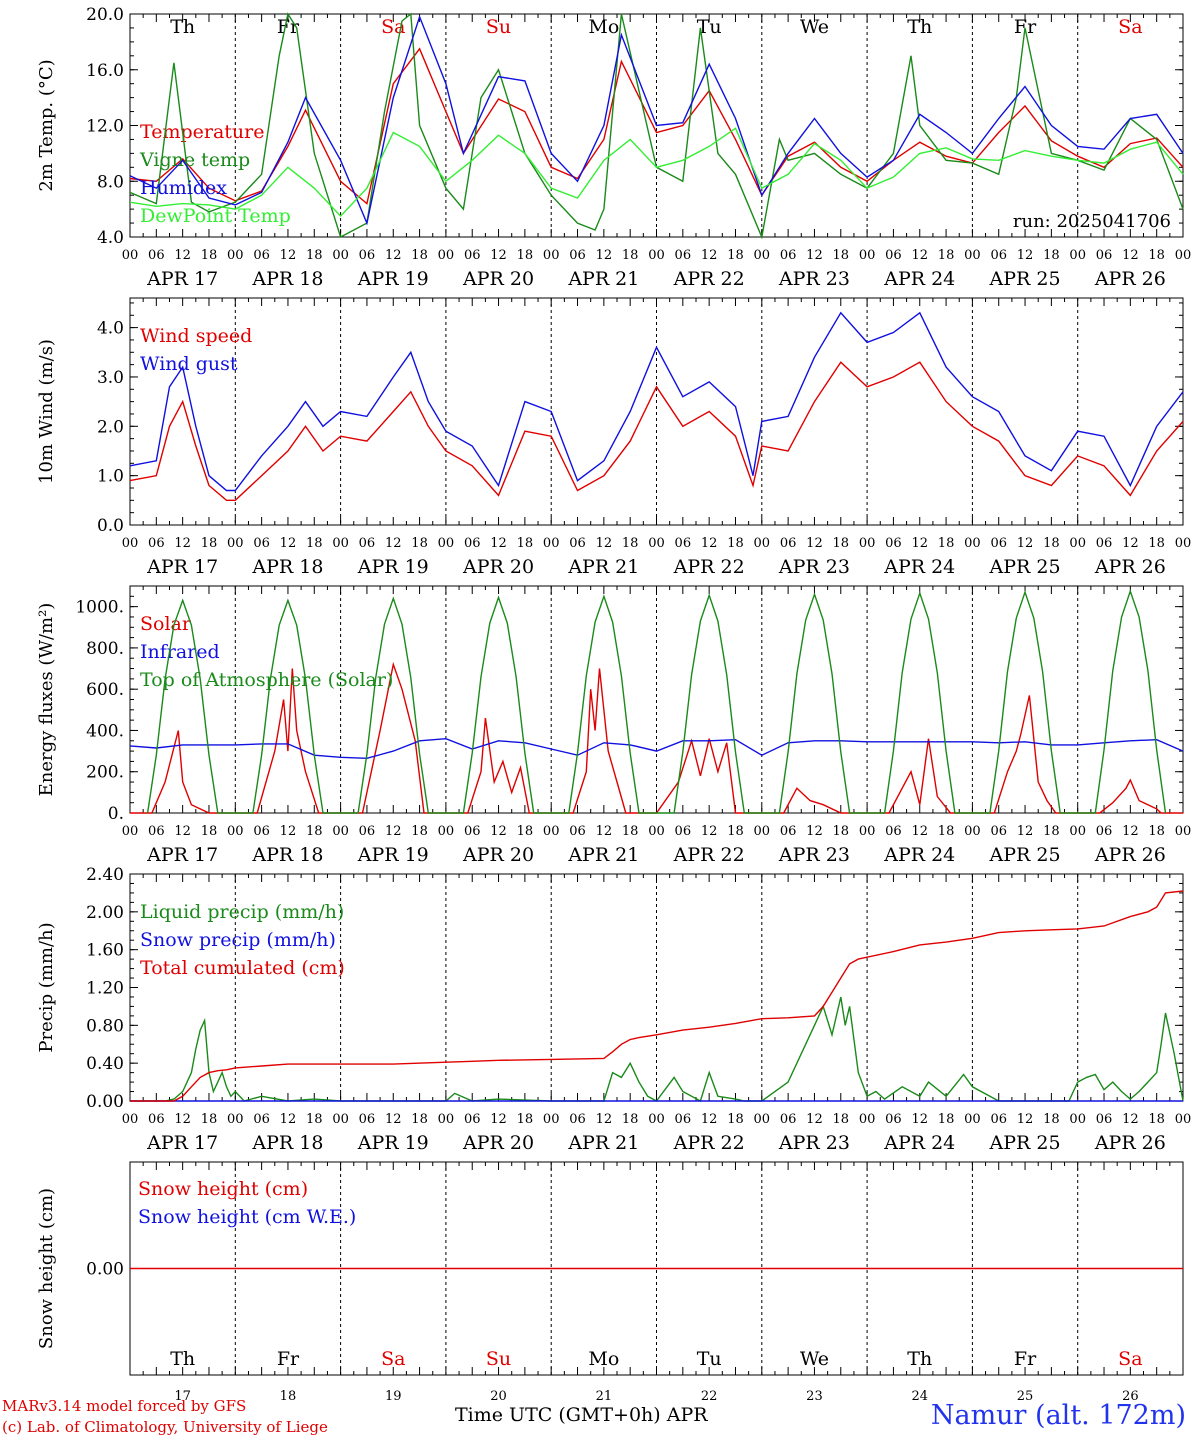  What do you see at coordinates (182, 567) in the screenshot?
I see `x-date-label: APR 17` at bounding box center [182, 567].